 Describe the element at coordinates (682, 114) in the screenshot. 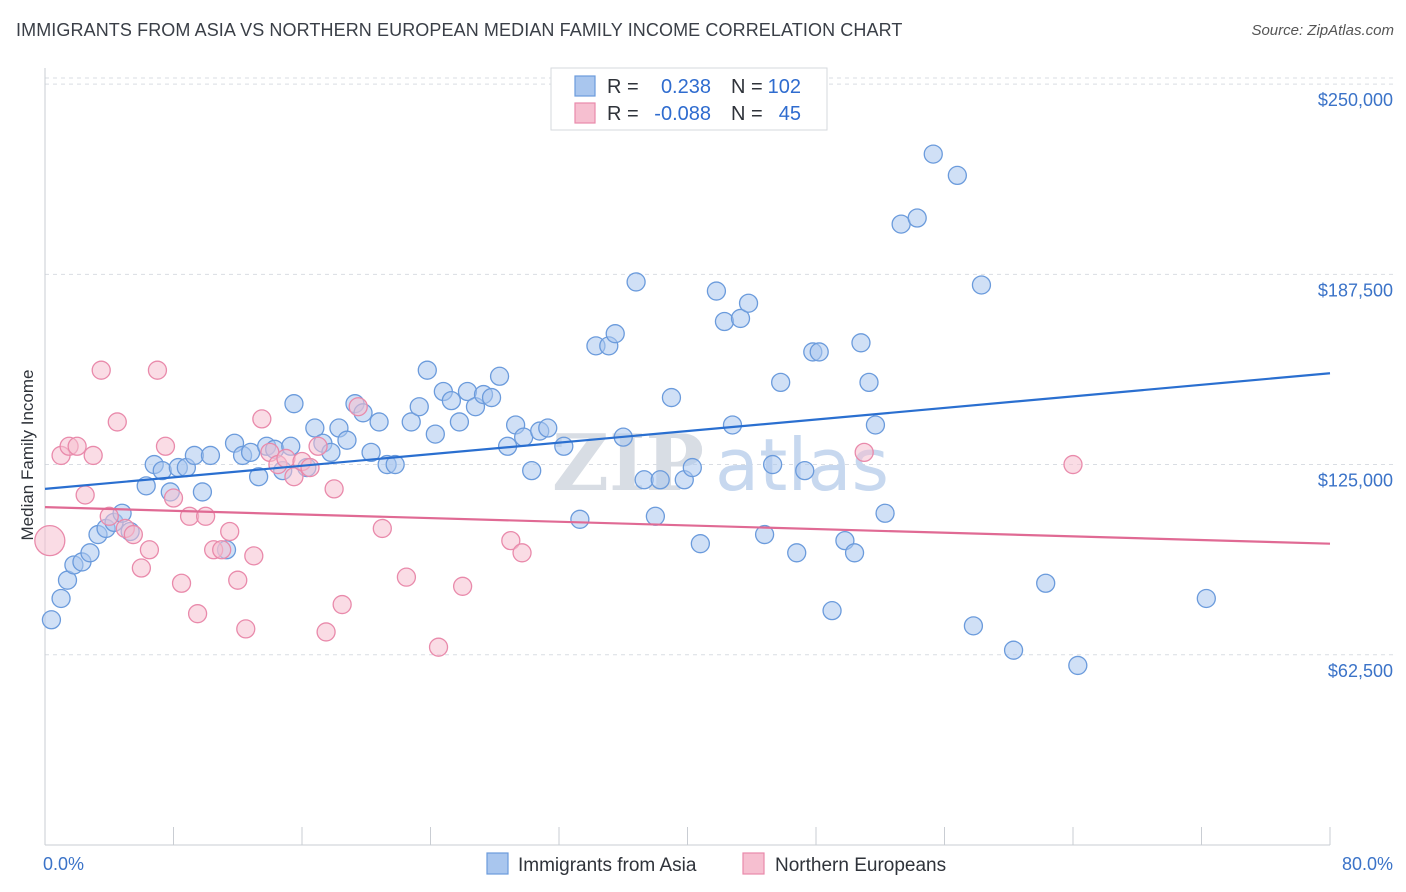

I see `legend-r-value: -0.088` at that location.